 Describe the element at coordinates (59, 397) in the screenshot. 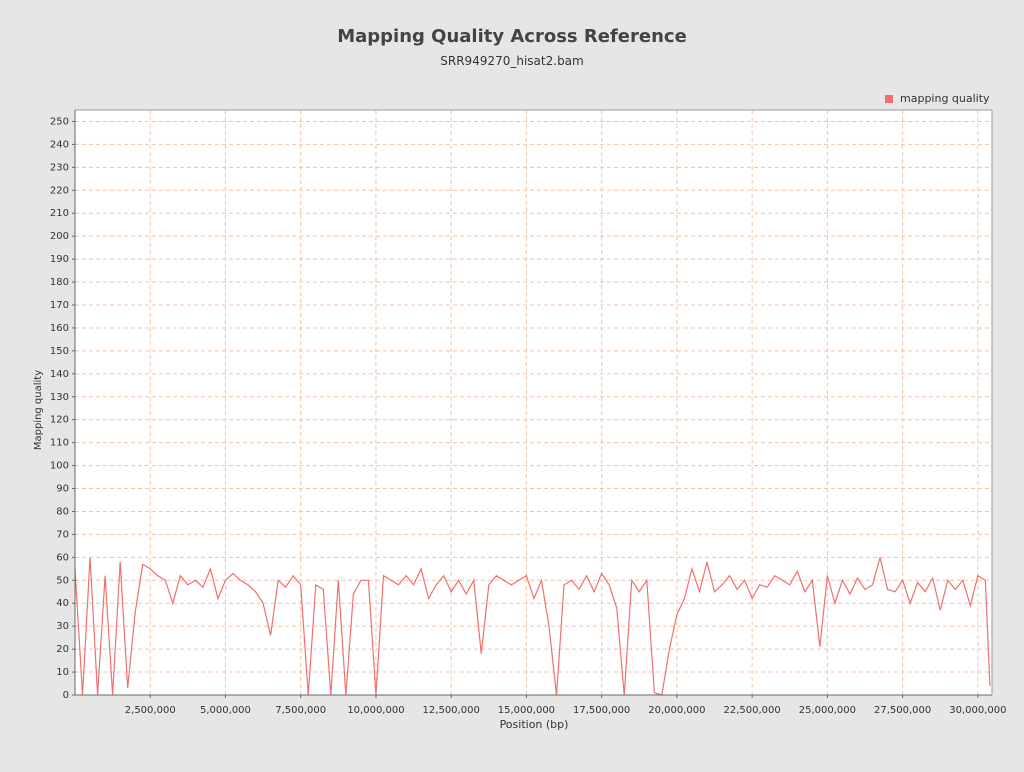

I see `y-tick-label: 130` at that location.